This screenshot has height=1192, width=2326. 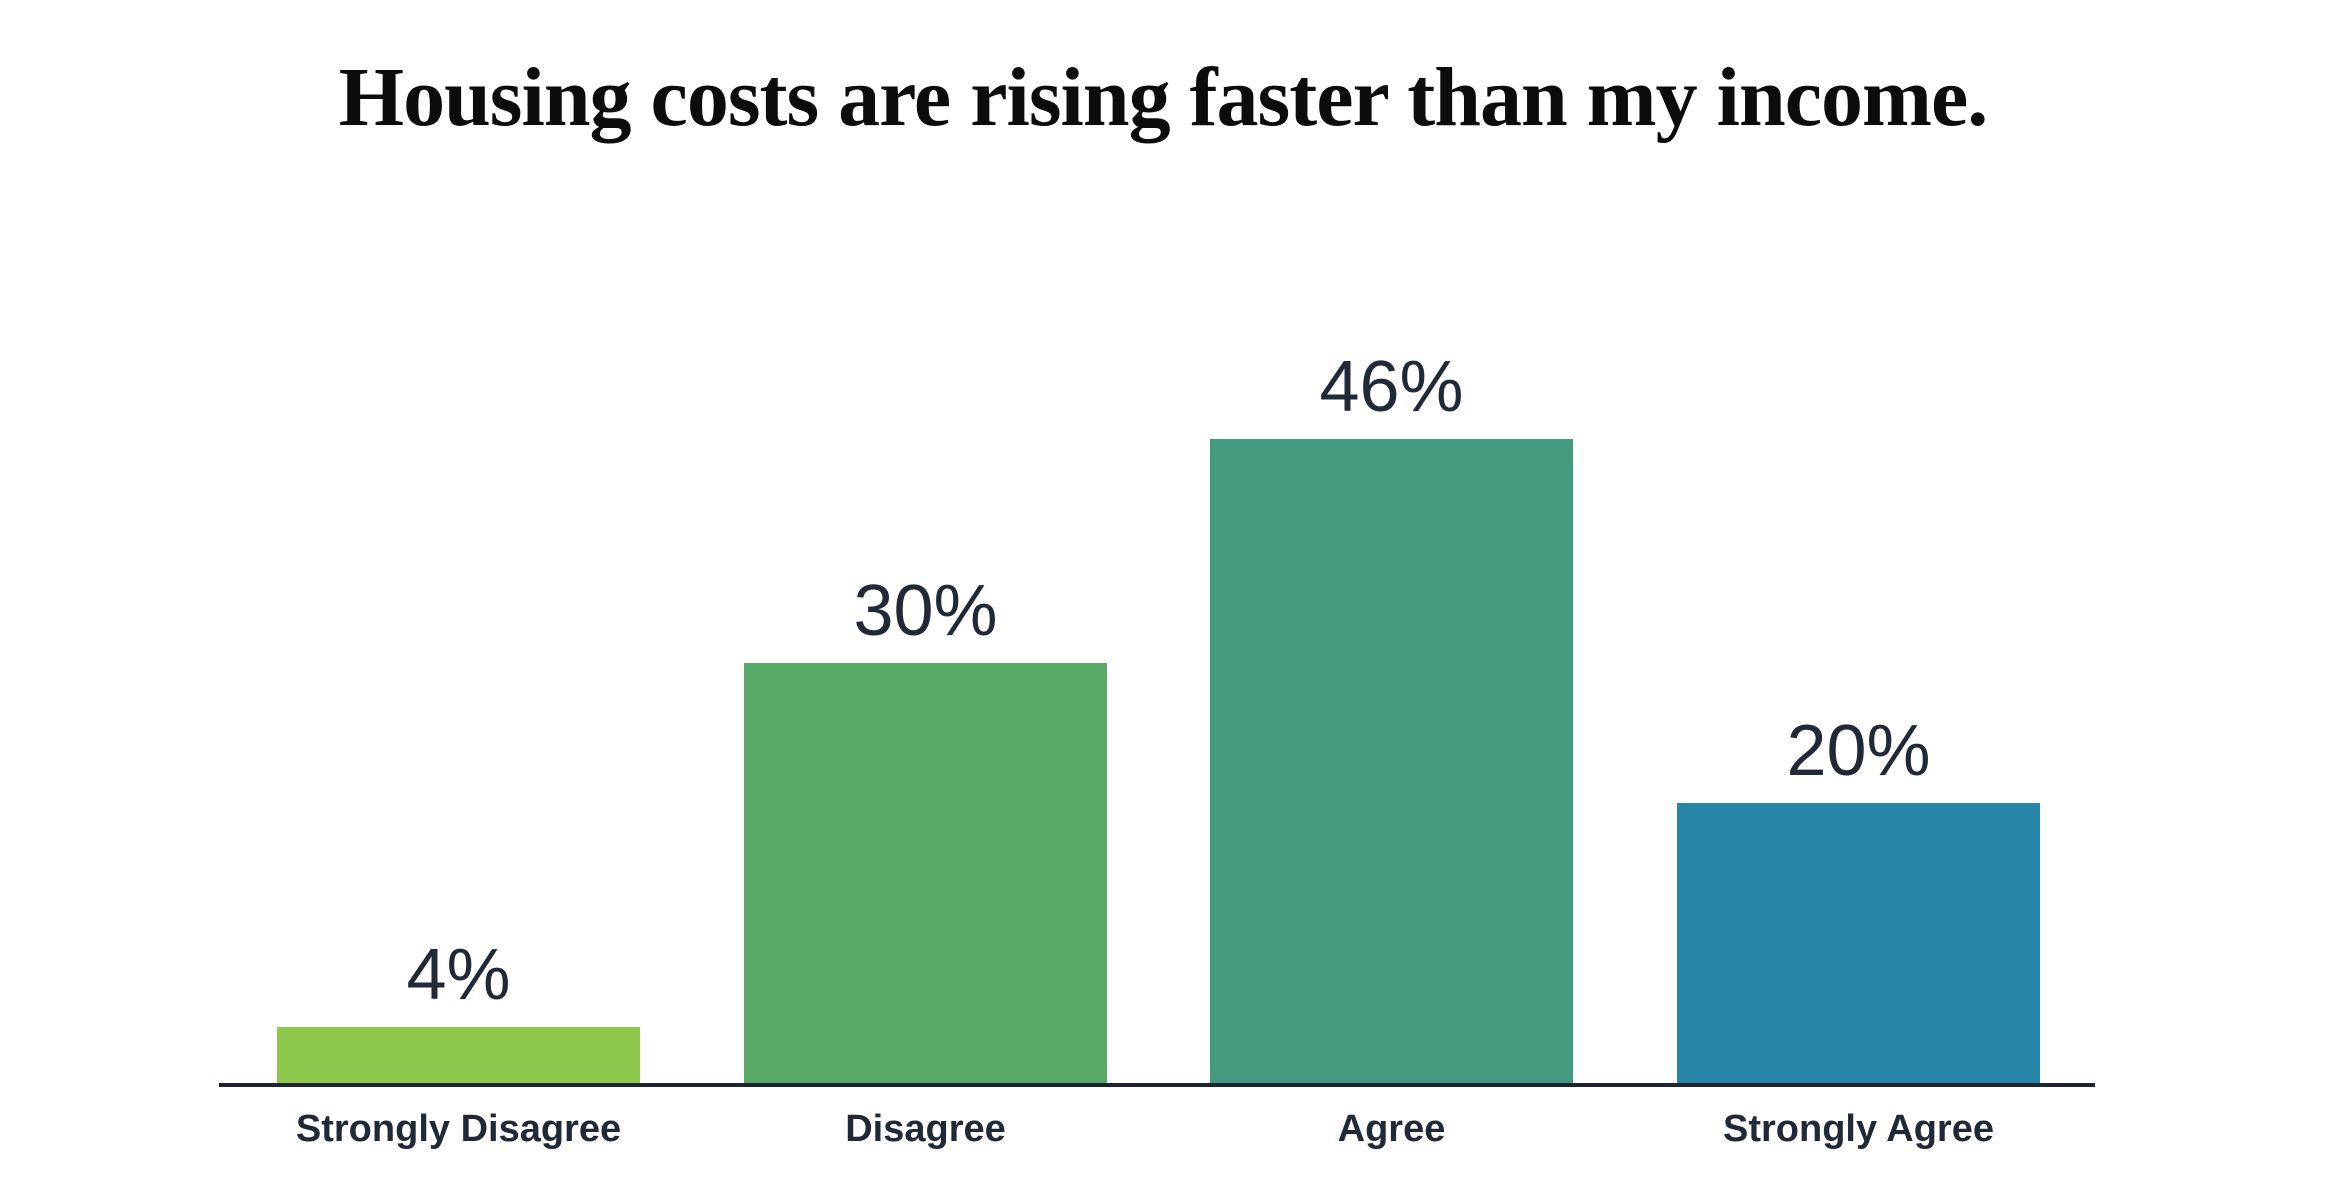 What do you see at coordinates (458, 1129) in the screenshot?
I see `bar-category-label: Strongly Disagree` at bounding box center [458, 1129].